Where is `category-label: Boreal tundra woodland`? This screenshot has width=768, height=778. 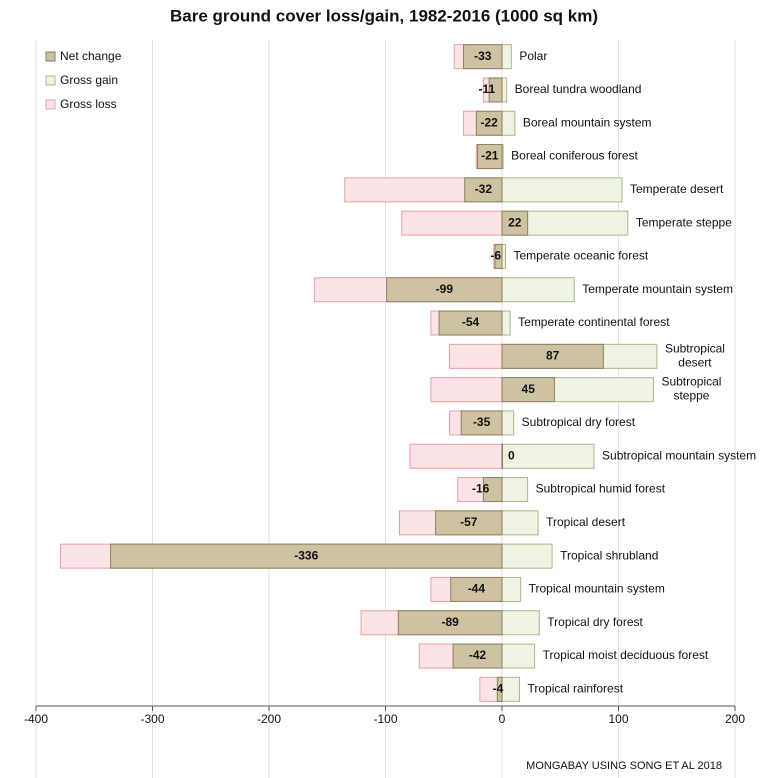 category-label: Boreal tundra woodland is located at coordinates (578, 89).